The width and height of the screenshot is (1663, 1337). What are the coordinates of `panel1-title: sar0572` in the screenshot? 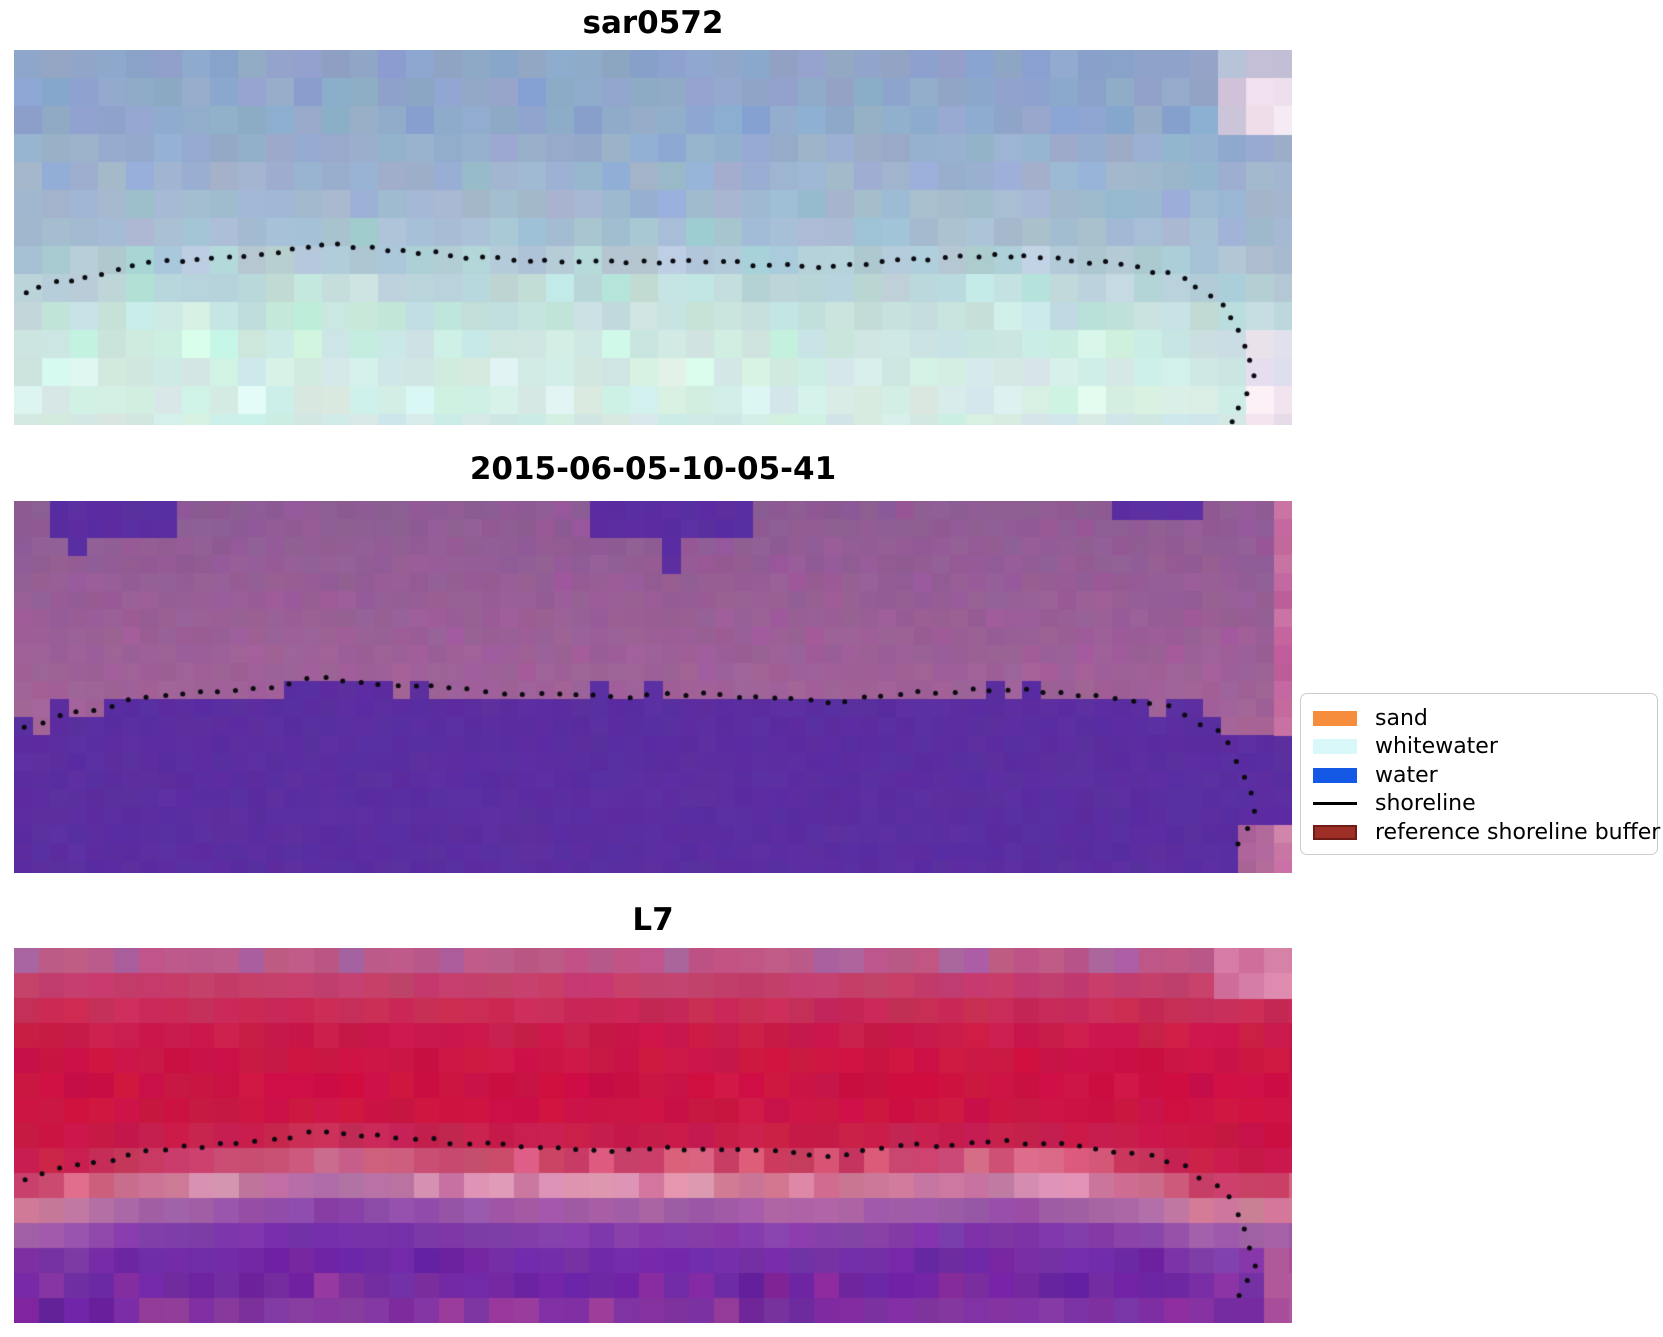 It's located at (653, 23).